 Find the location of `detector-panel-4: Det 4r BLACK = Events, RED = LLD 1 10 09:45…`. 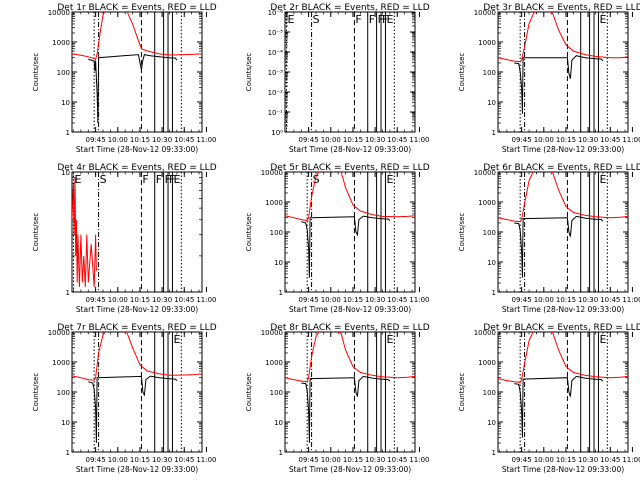

detector-panel-4: Det 4r BLACK = Events, RED = LLD 1 10 09:45… is located at coordinates (124, 238).